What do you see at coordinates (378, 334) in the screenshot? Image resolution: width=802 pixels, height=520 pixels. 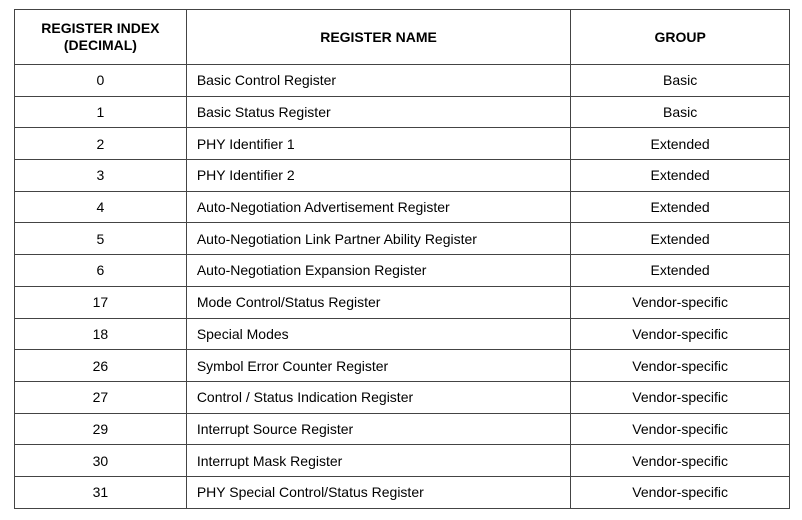 I see `cell-name: Special Modes` at bounding box center [378, 334].